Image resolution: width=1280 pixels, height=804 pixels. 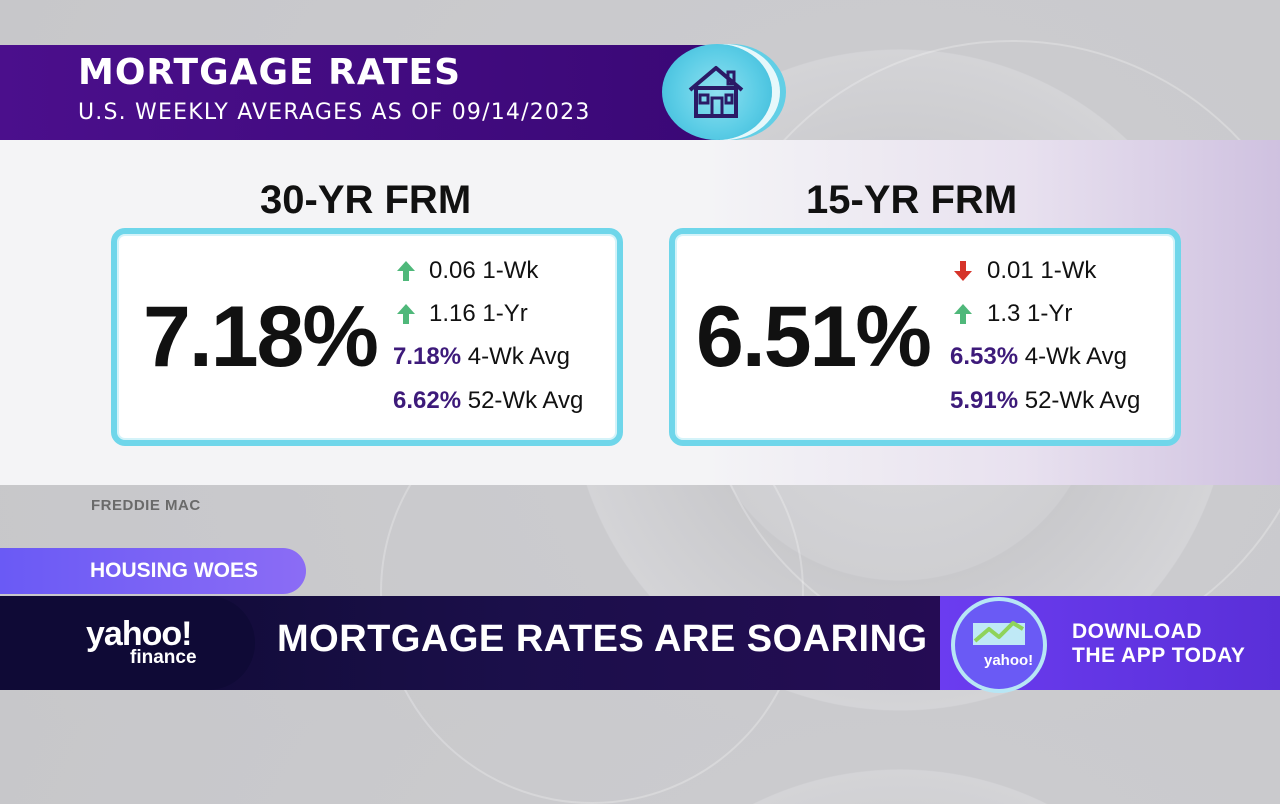 What do you see at coordinates (999, 633) in the screenshot?
I see `chart-trend-icon` at bounding box center [999, 633].